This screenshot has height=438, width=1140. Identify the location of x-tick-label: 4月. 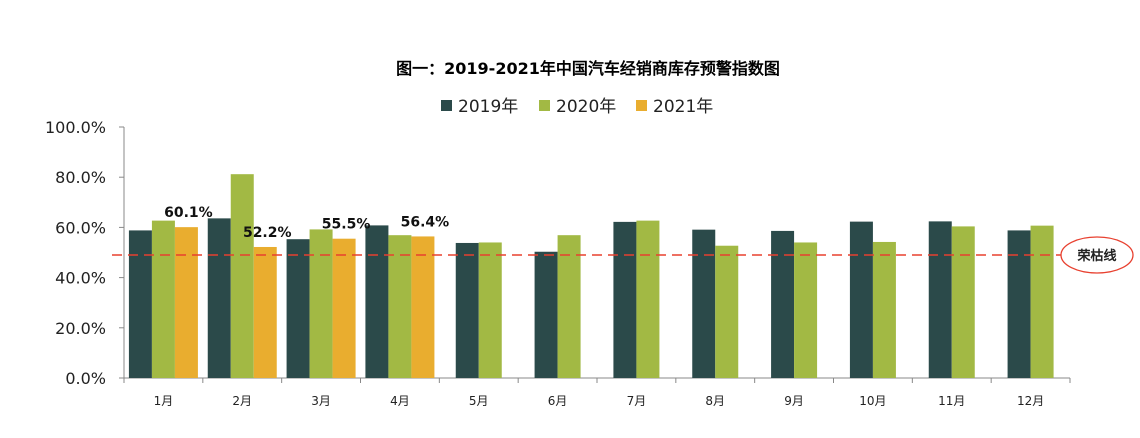
(400, 401).